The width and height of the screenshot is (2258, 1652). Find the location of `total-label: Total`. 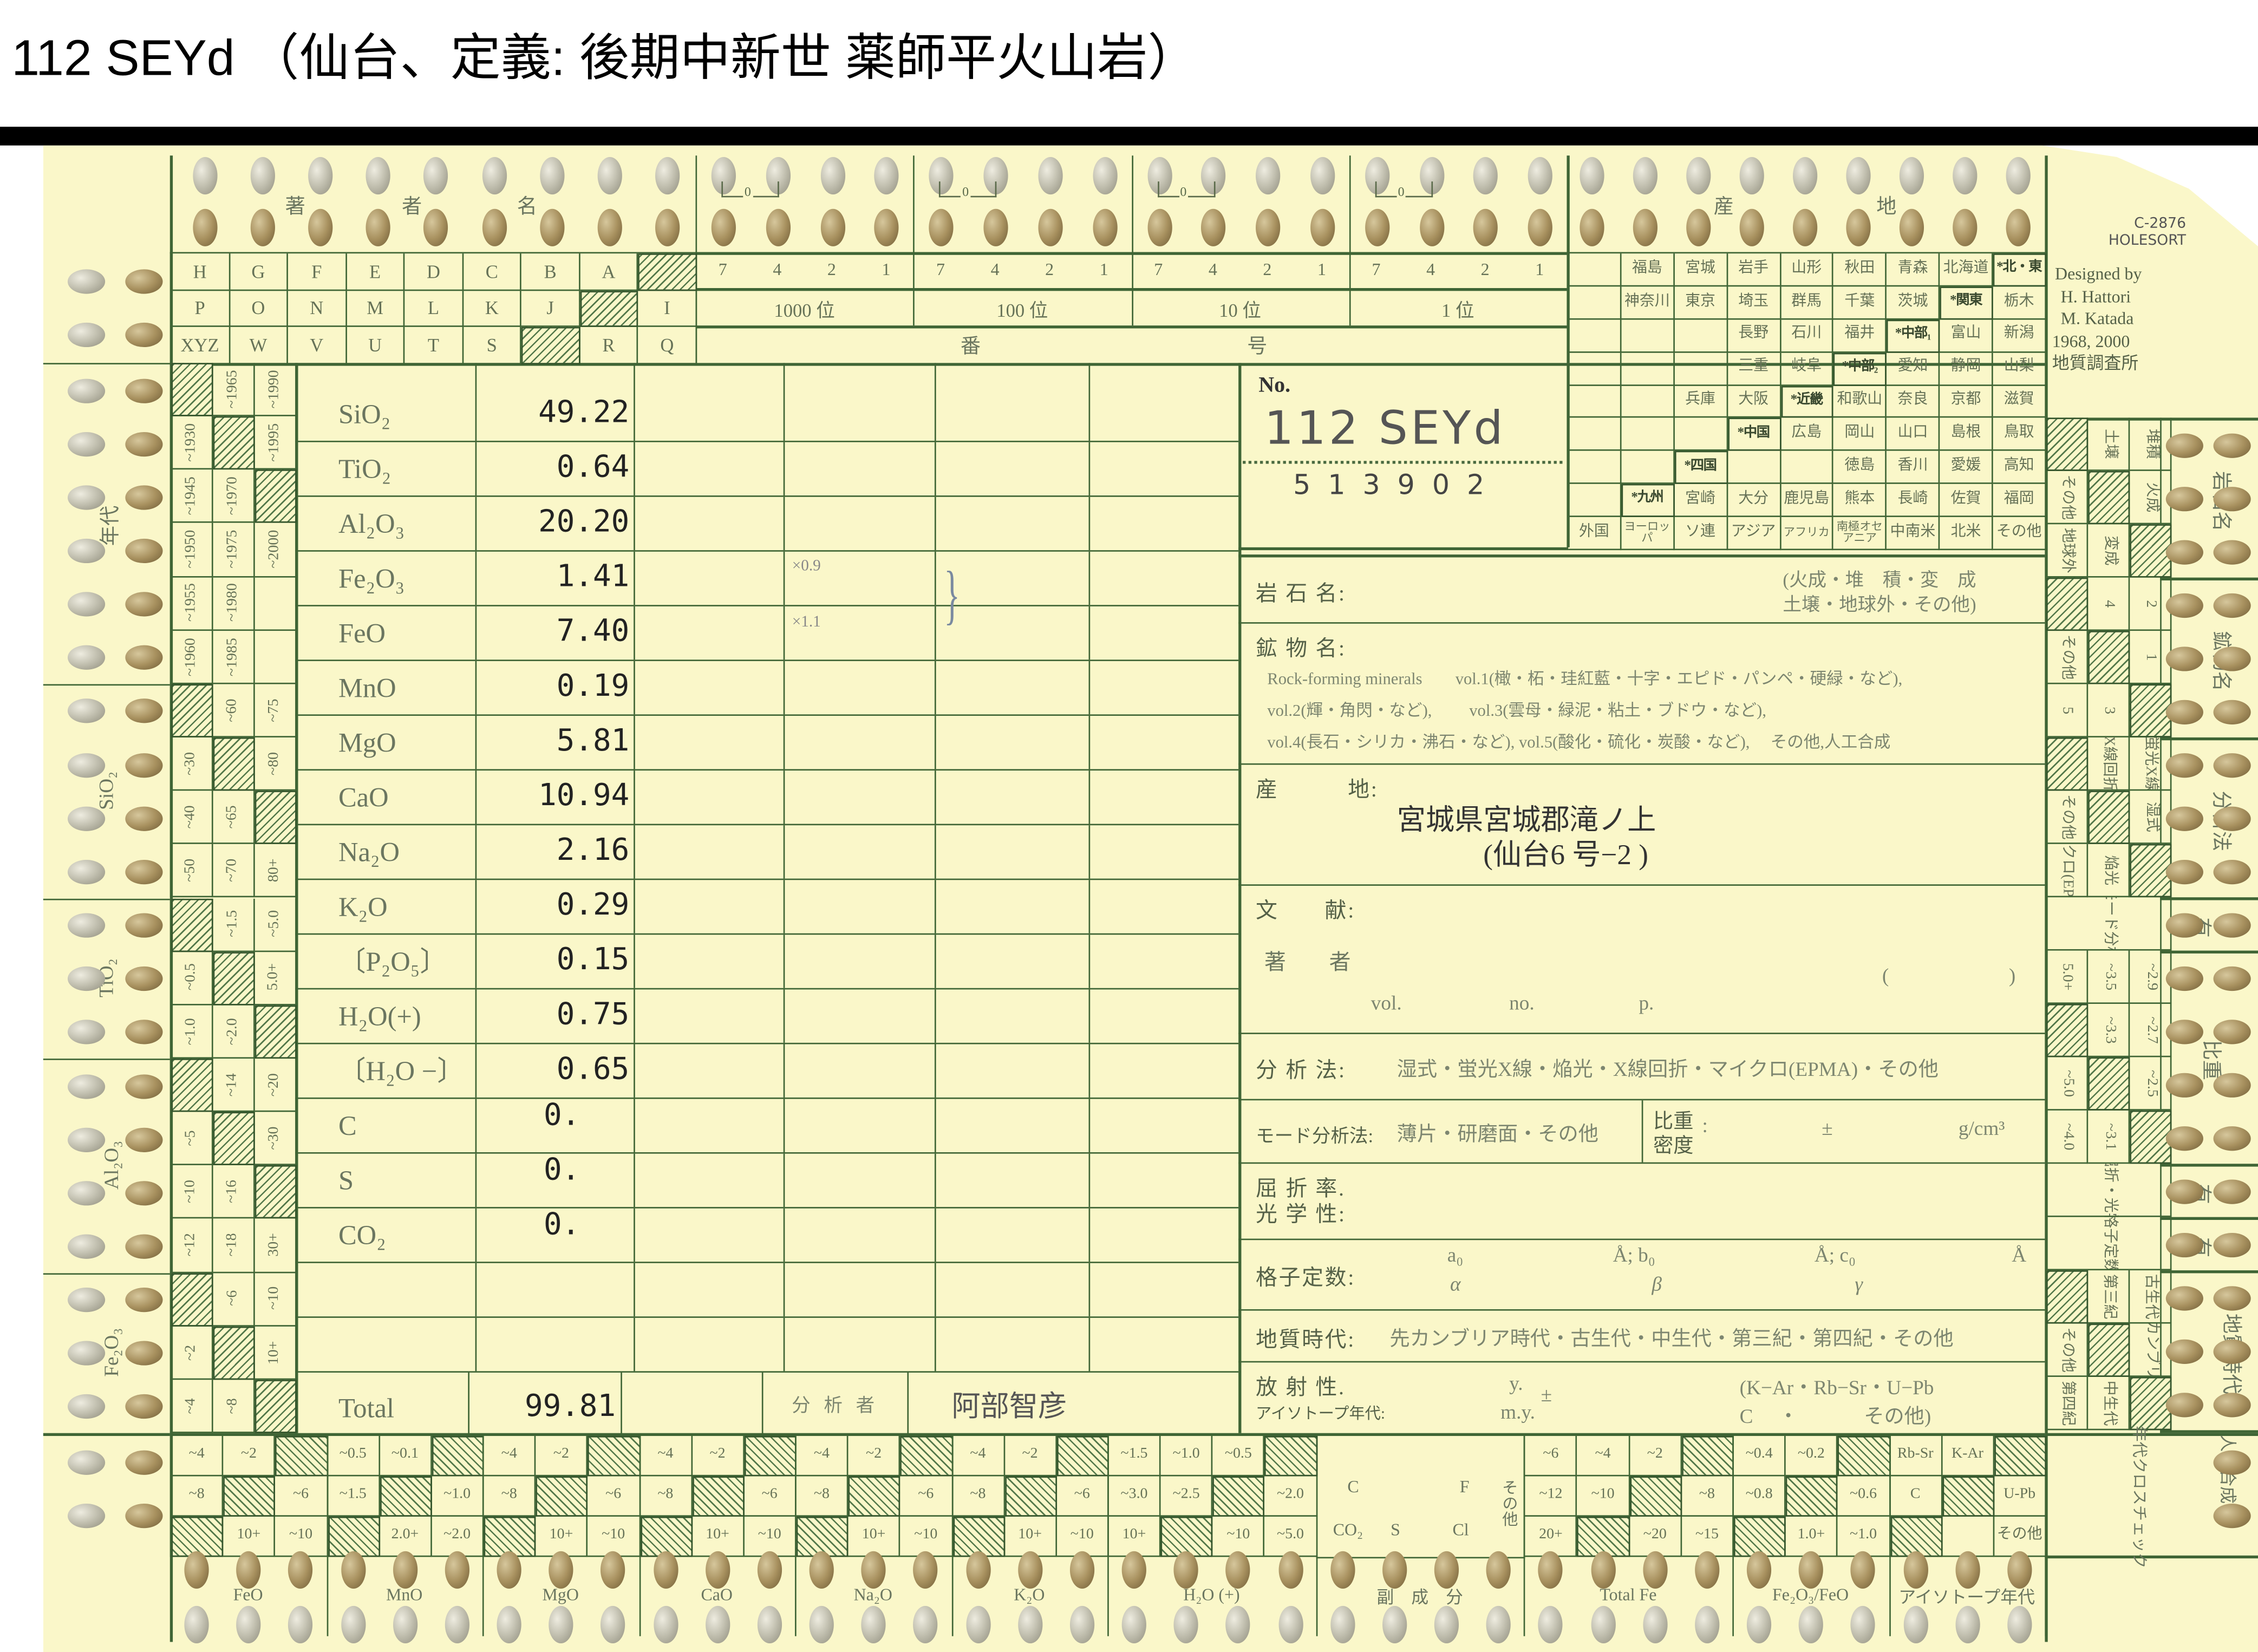

total-label: Total is located at coordinates (382, 1403).